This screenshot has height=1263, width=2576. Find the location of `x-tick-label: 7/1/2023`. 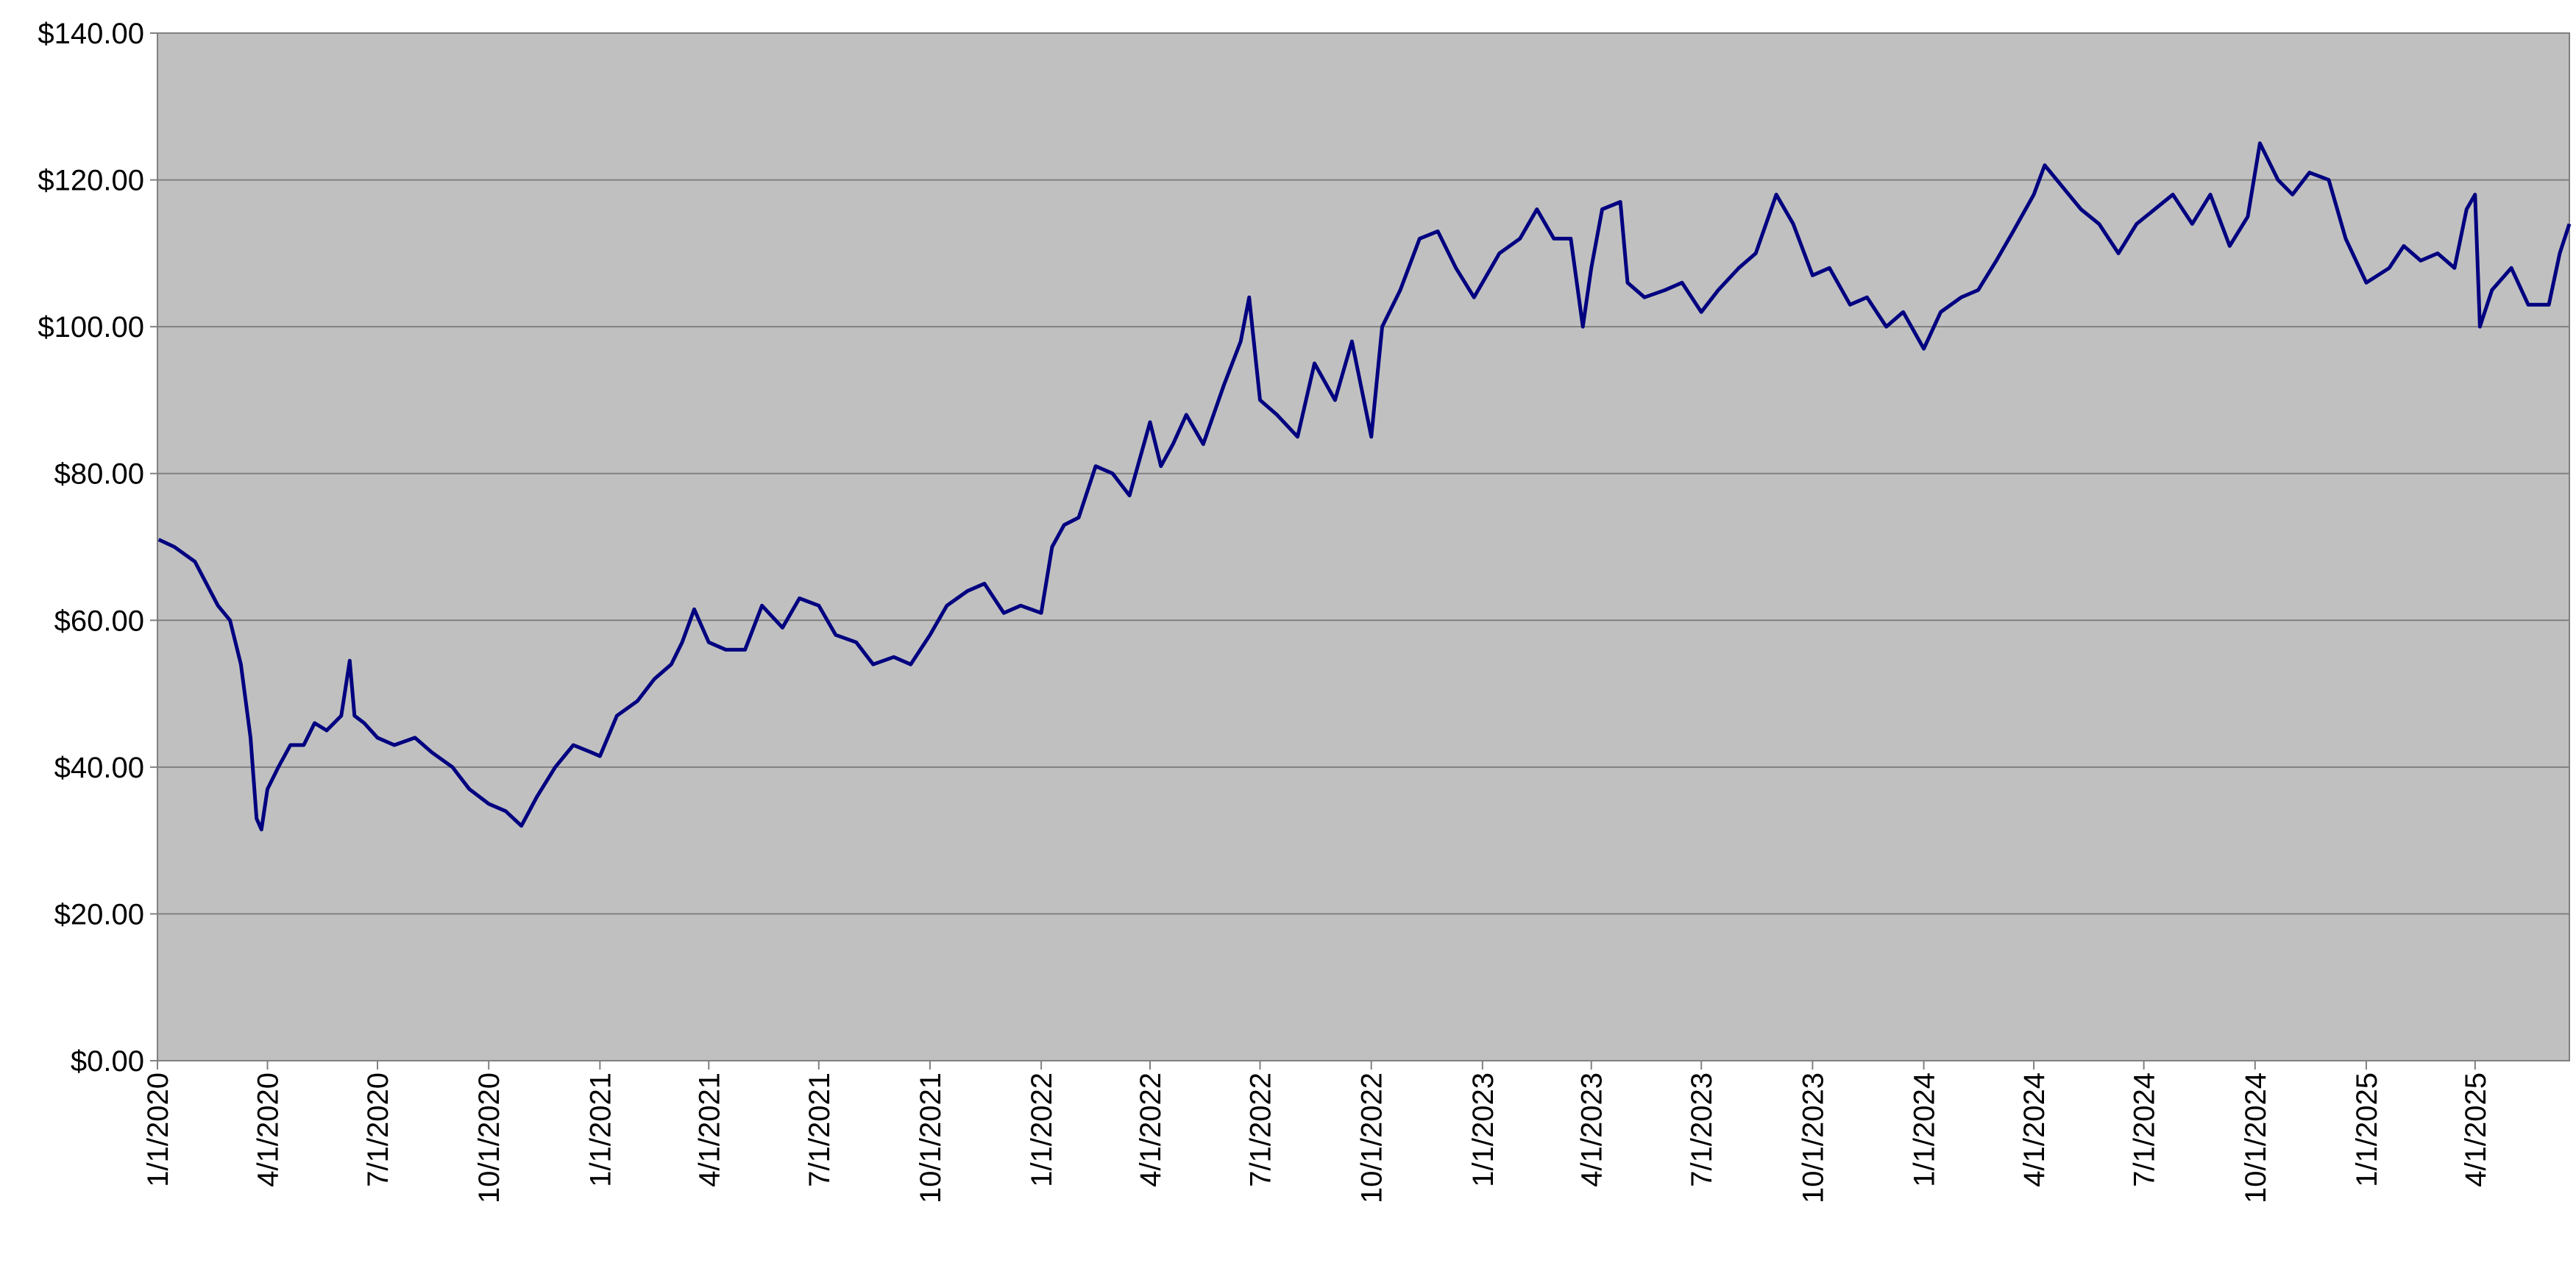

x-tick-label: 7/1/2023 is located at coordinates (1702, 1129).